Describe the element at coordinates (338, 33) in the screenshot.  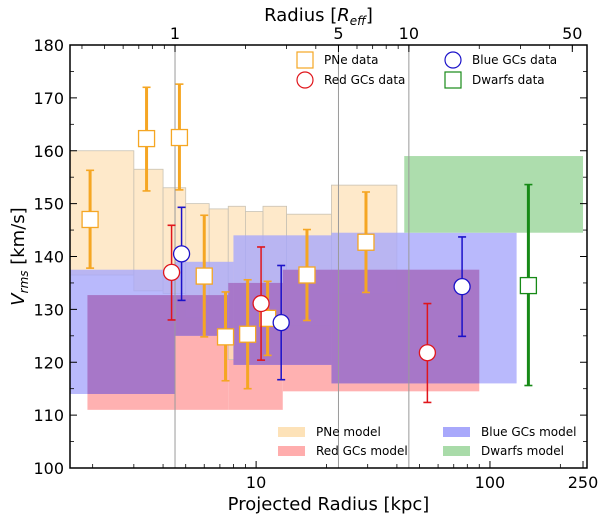
I see `top-tick-label-1: 5` at that location.